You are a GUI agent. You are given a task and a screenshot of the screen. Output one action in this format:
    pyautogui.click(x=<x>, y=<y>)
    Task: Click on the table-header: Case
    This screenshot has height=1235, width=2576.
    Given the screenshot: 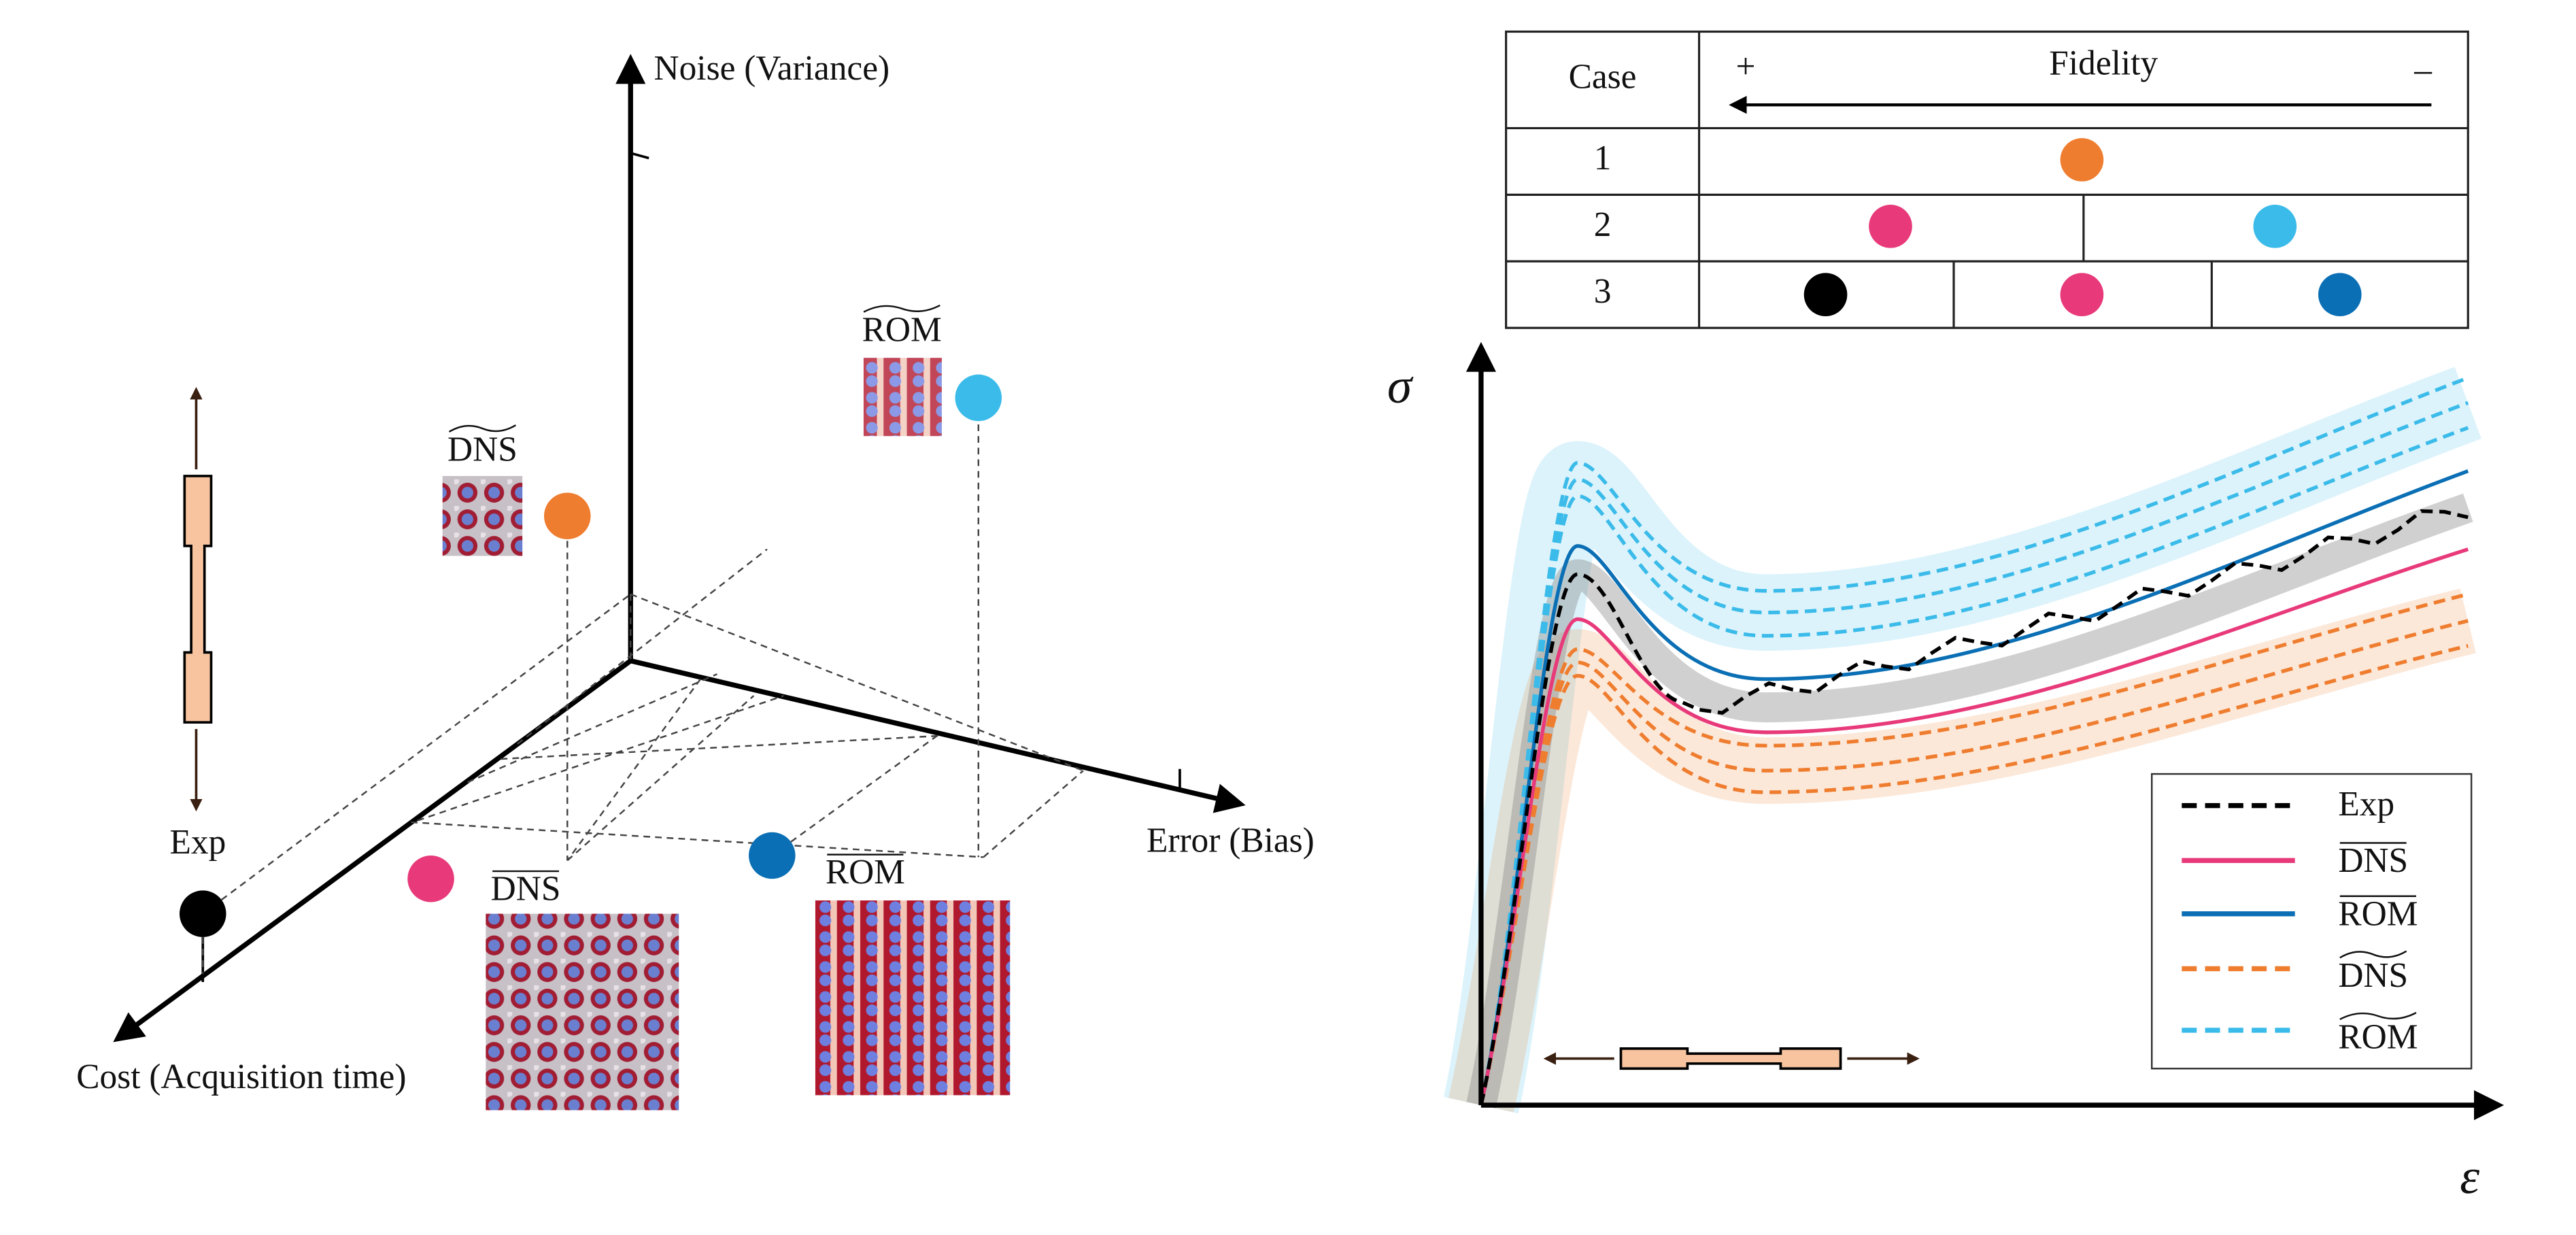 What is the action you would take?
    pyautogui.click(x=1603, y=76)
    